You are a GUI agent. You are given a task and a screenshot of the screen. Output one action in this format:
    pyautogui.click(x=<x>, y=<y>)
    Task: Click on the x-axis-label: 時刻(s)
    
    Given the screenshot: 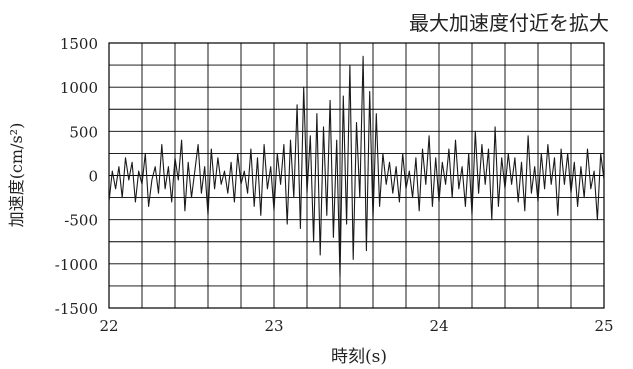 What is the action you would take?
    pyautogui.click(x=359, y=357)
    